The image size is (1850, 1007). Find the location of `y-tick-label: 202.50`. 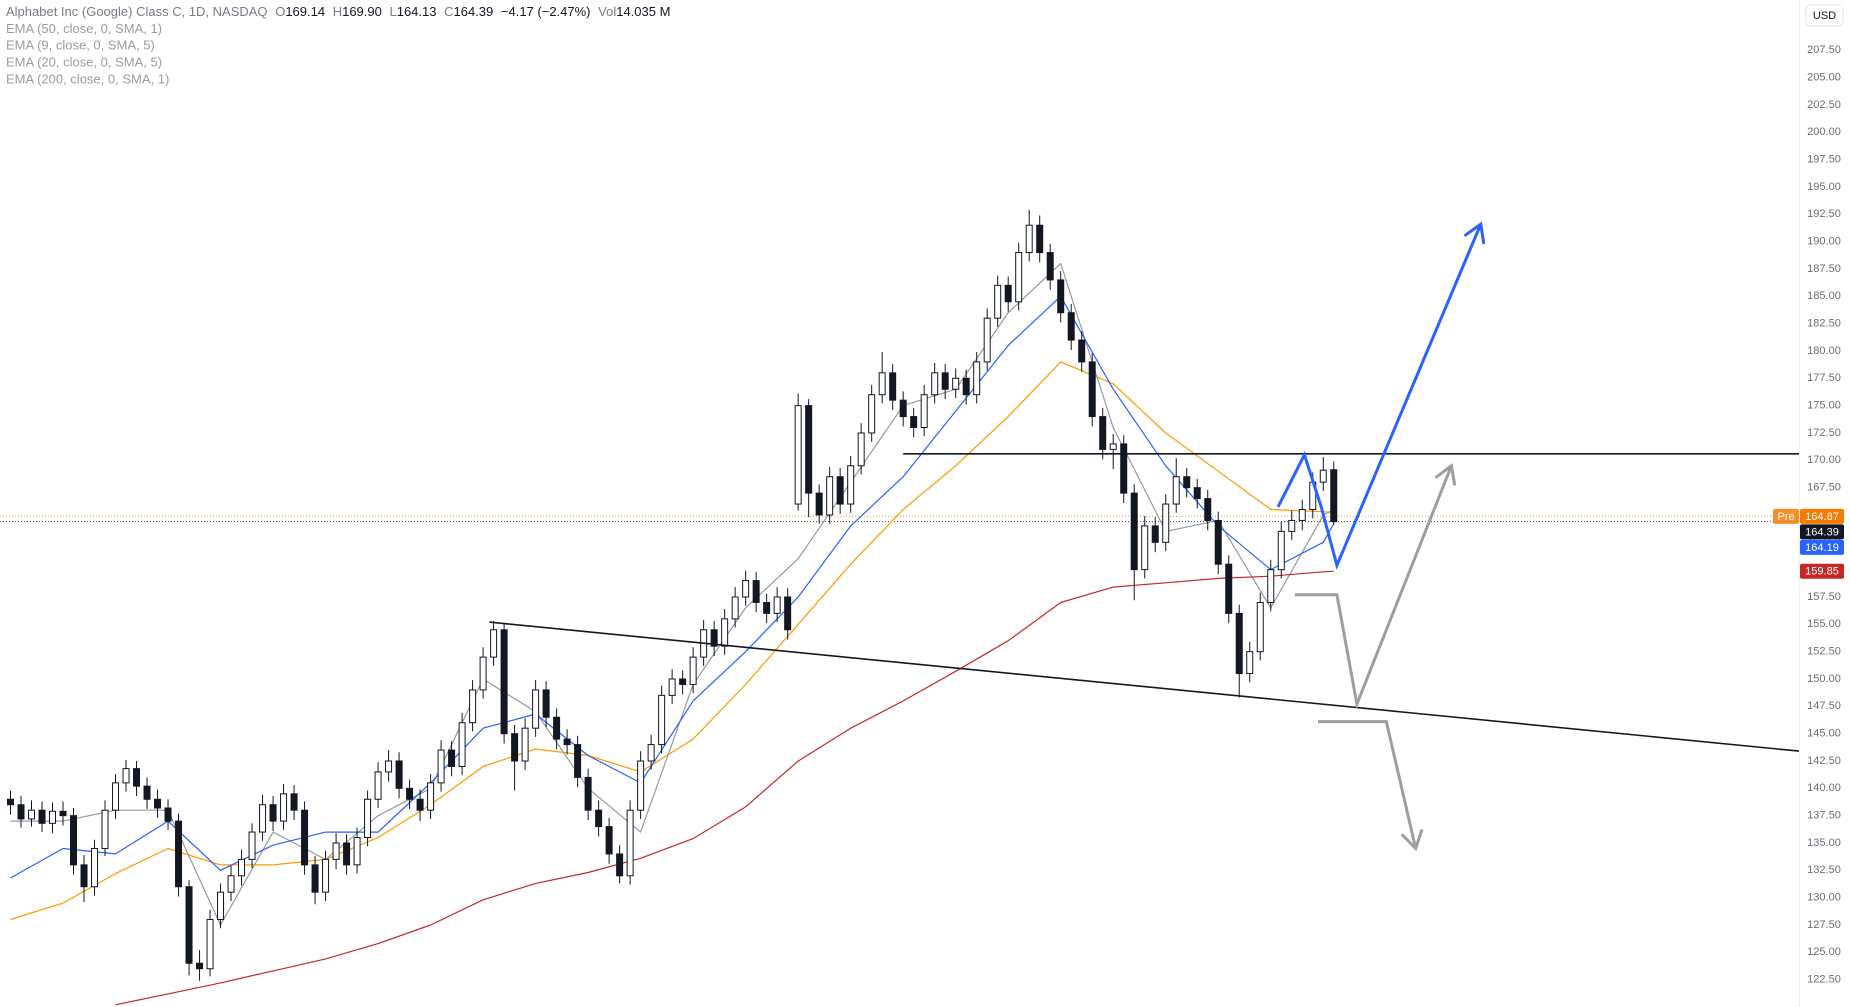

y-tick-label: 202.50 is located at coordinates (1824, 105).